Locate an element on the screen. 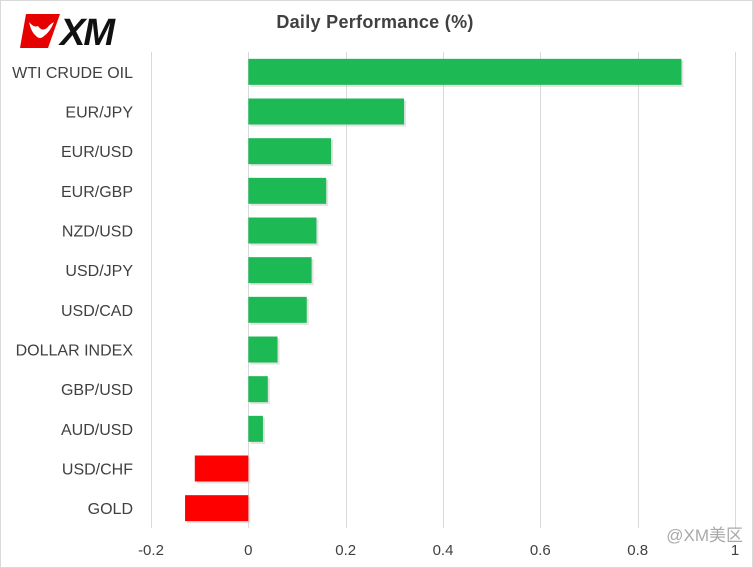  bar-eur-gbp is located at coordinates (287, 190).